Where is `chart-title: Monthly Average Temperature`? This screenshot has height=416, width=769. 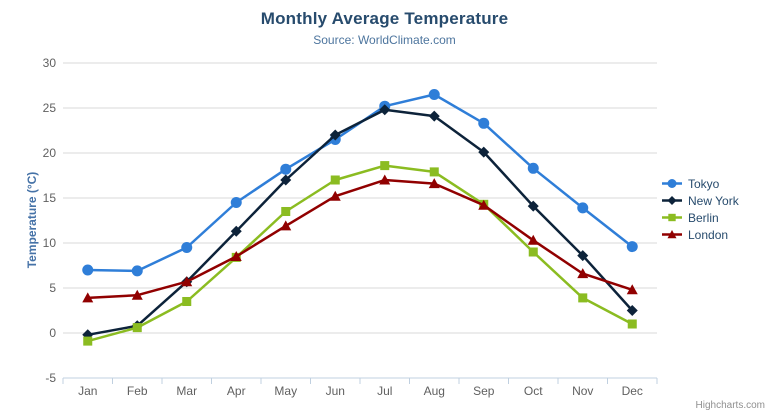
chart-title: Monthly Average Temperature is located at coordinates (384, 18).